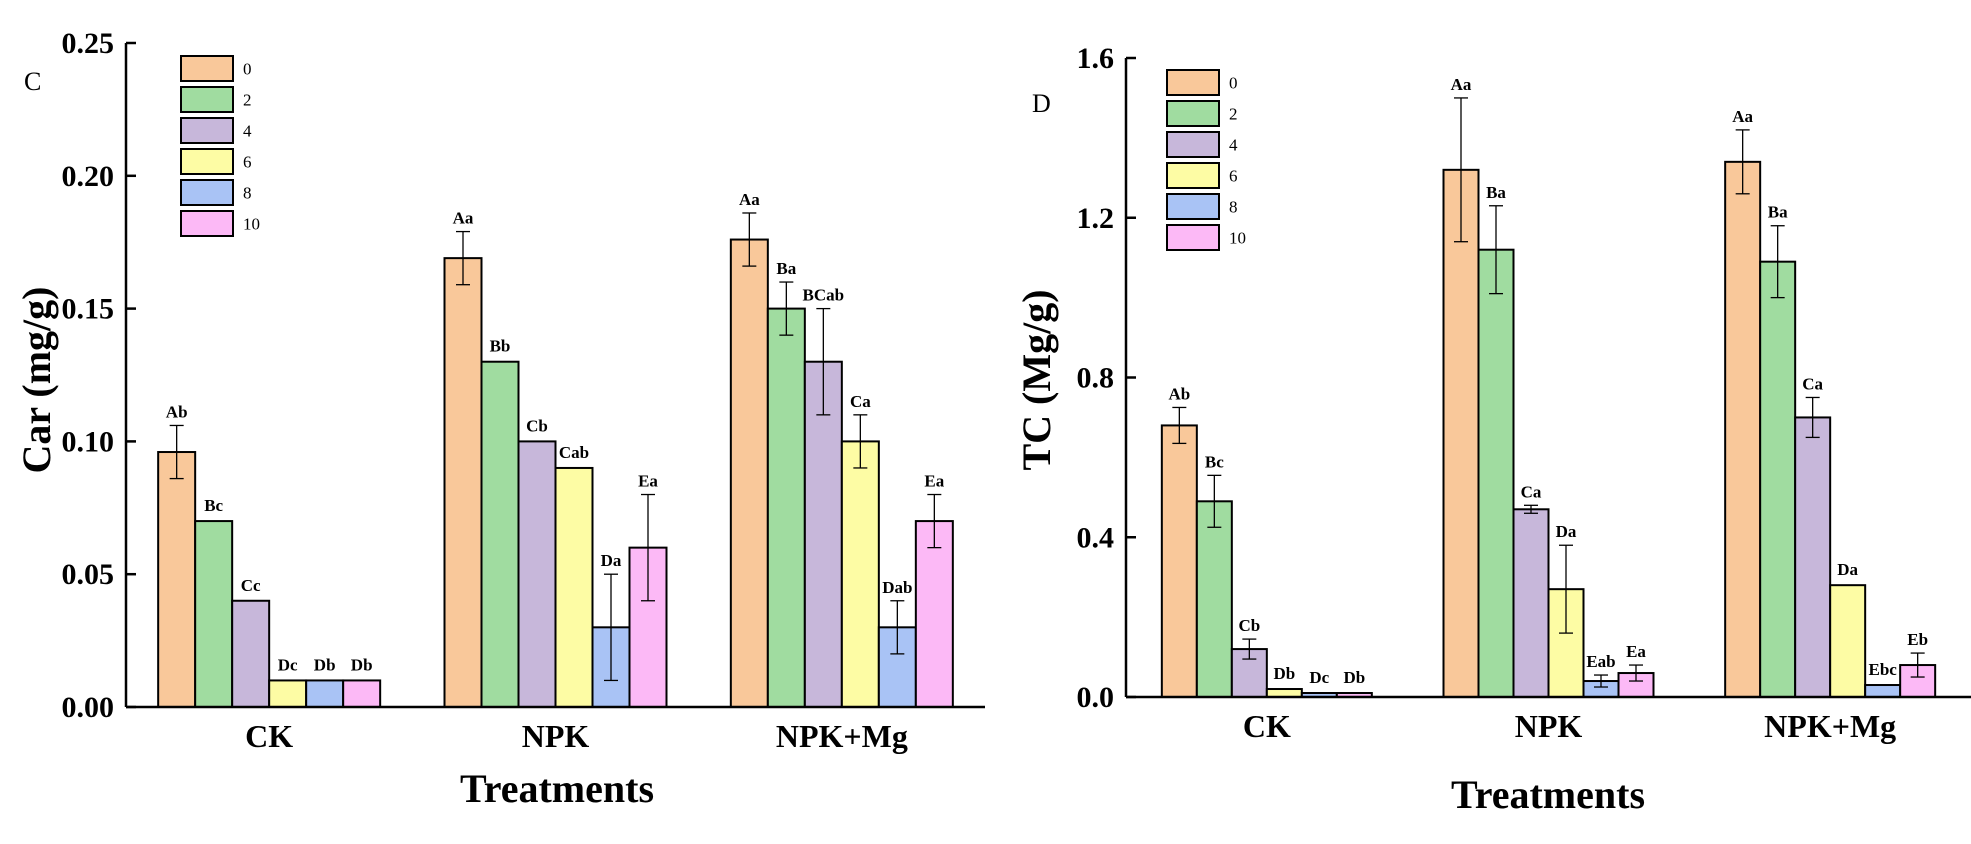 The height and width of the screenshot is (844, 1971). I want to click on y-tick-label: 0.15, so click(88, 309).